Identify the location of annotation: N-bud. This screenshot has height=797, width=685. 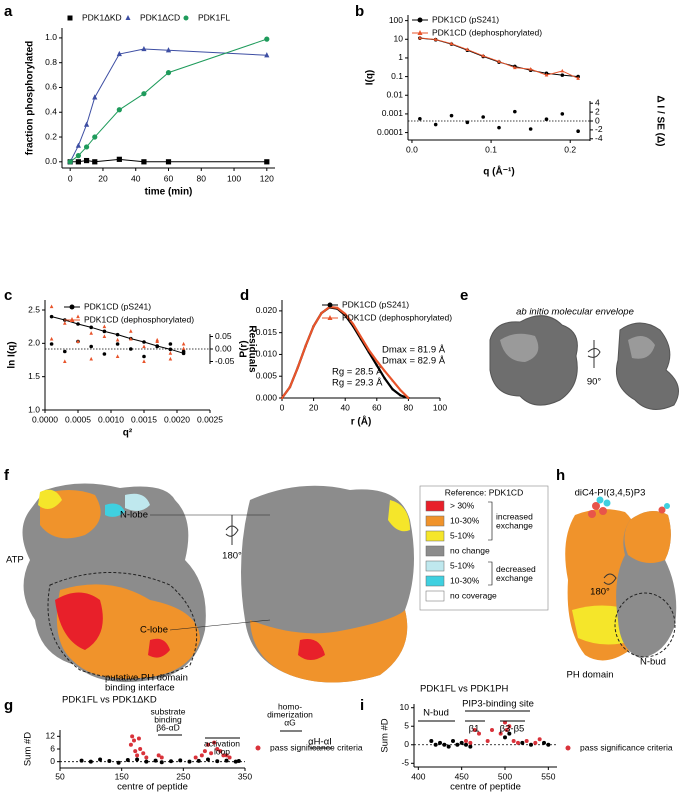
(436, 713).